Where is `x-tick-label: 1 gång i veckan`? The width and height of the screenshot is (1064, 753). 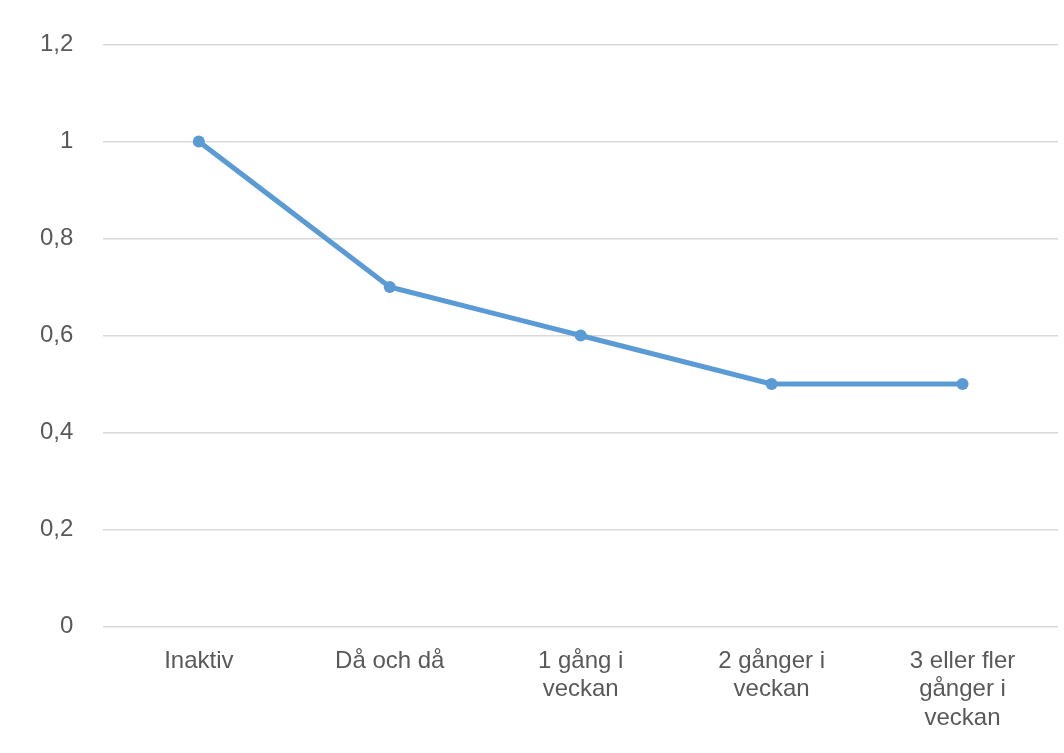 x-tick-label: 1 gång i veckan is located at coordinates (580, 673).